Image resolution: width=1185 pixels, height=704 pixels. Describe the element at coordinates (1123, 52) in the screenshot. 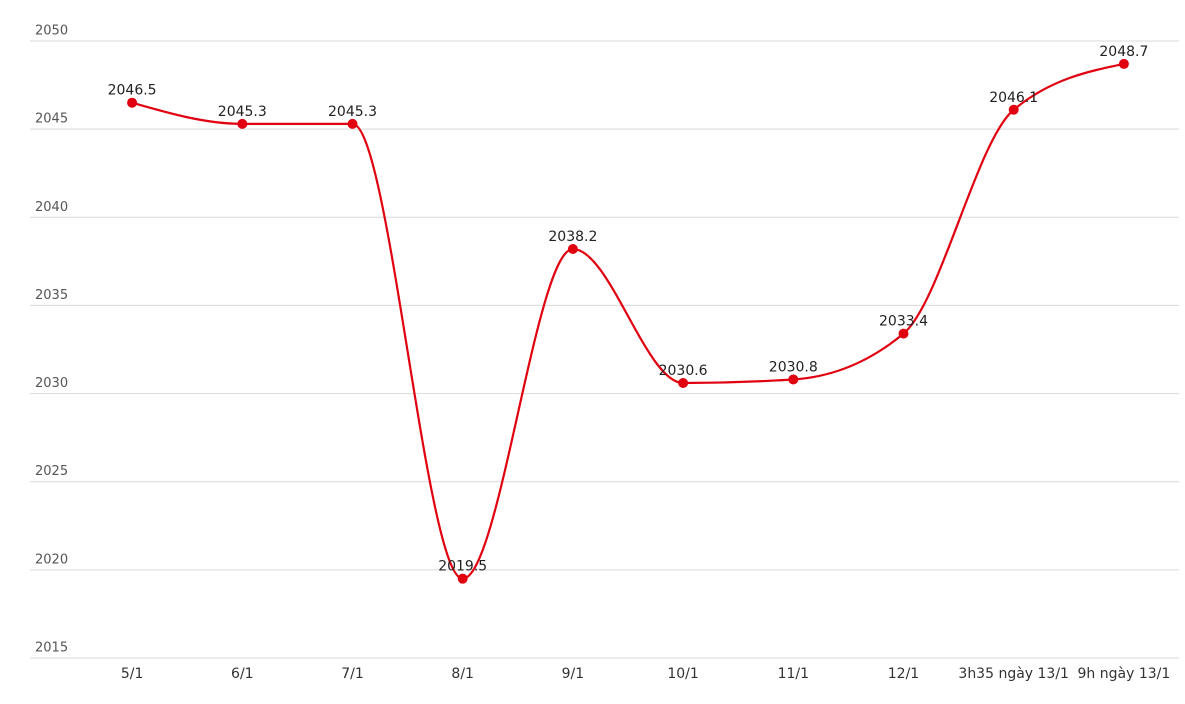

I see `data-label: 2048.7` at that location.